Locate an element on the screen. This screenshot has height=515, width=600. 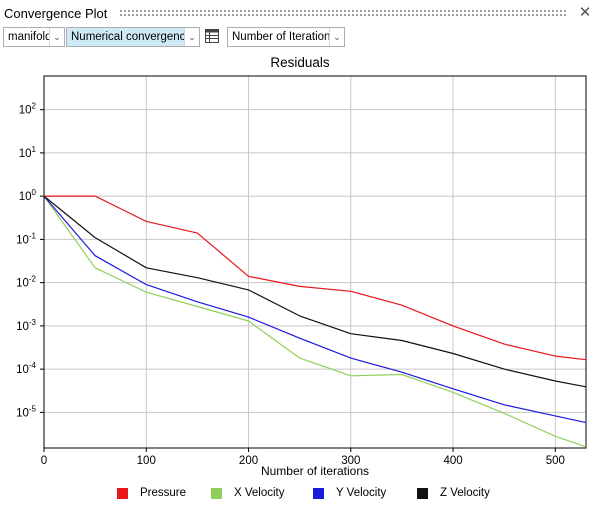
y-tick-label: 10⁻² is located at coordinates (26, 282).